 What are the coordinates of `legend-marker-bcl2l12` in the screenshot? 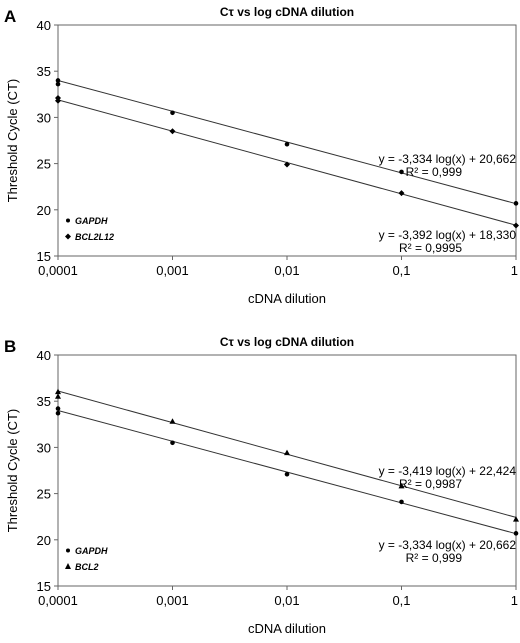 It's located at (68, 236).